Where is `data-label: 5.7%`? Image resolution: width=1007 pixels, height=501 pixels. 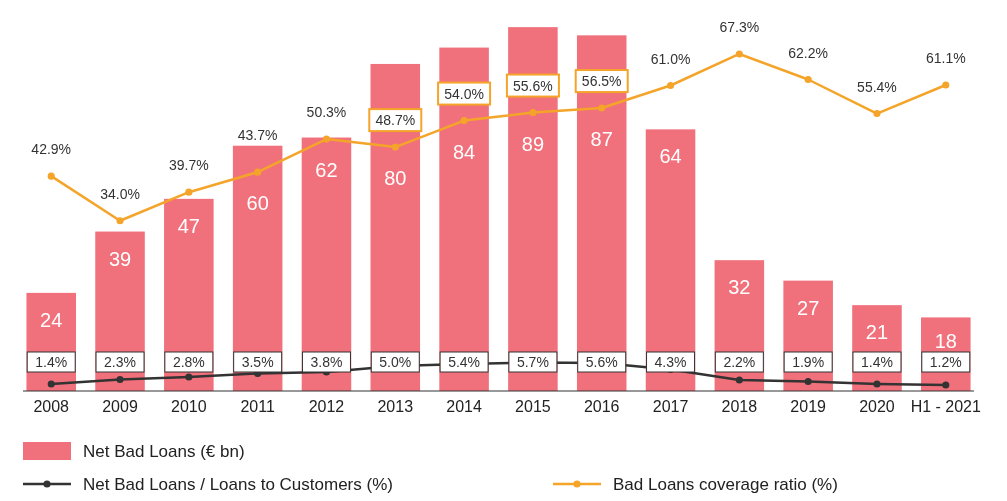
data-label: 5.7% is located at coordinates (532, 362).